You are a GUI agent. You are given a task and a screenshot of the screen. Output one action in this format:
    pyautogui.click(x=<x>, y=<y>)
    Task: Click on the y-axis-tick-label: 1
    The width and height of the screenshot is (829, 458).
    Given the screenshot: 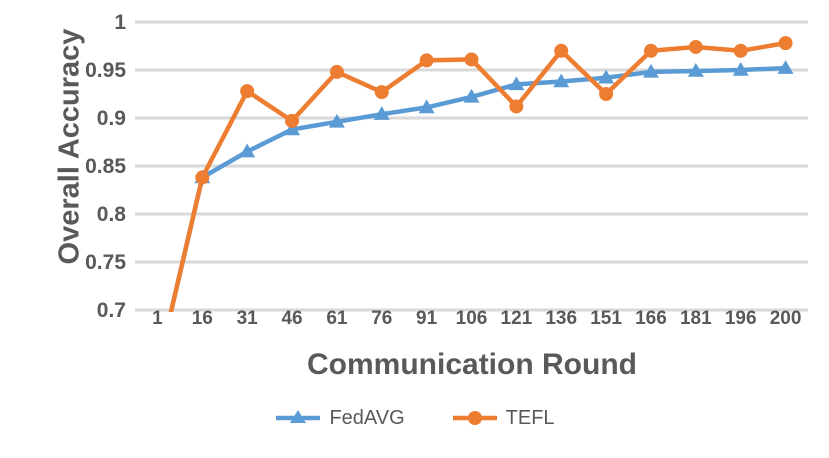 What is the action you would take?
    pyautogui.click(x=120, y=22)
    